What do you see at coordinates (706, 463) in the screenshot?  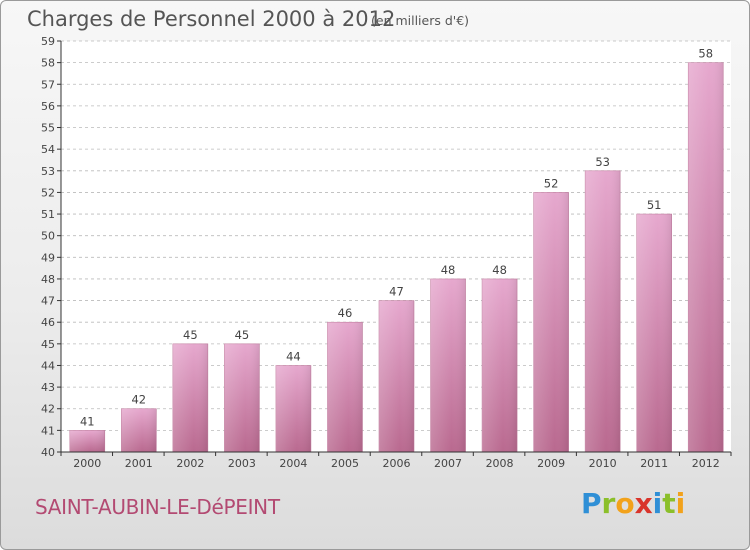 I see `x-tick-label: 2012` at bounding box center [706, 463].